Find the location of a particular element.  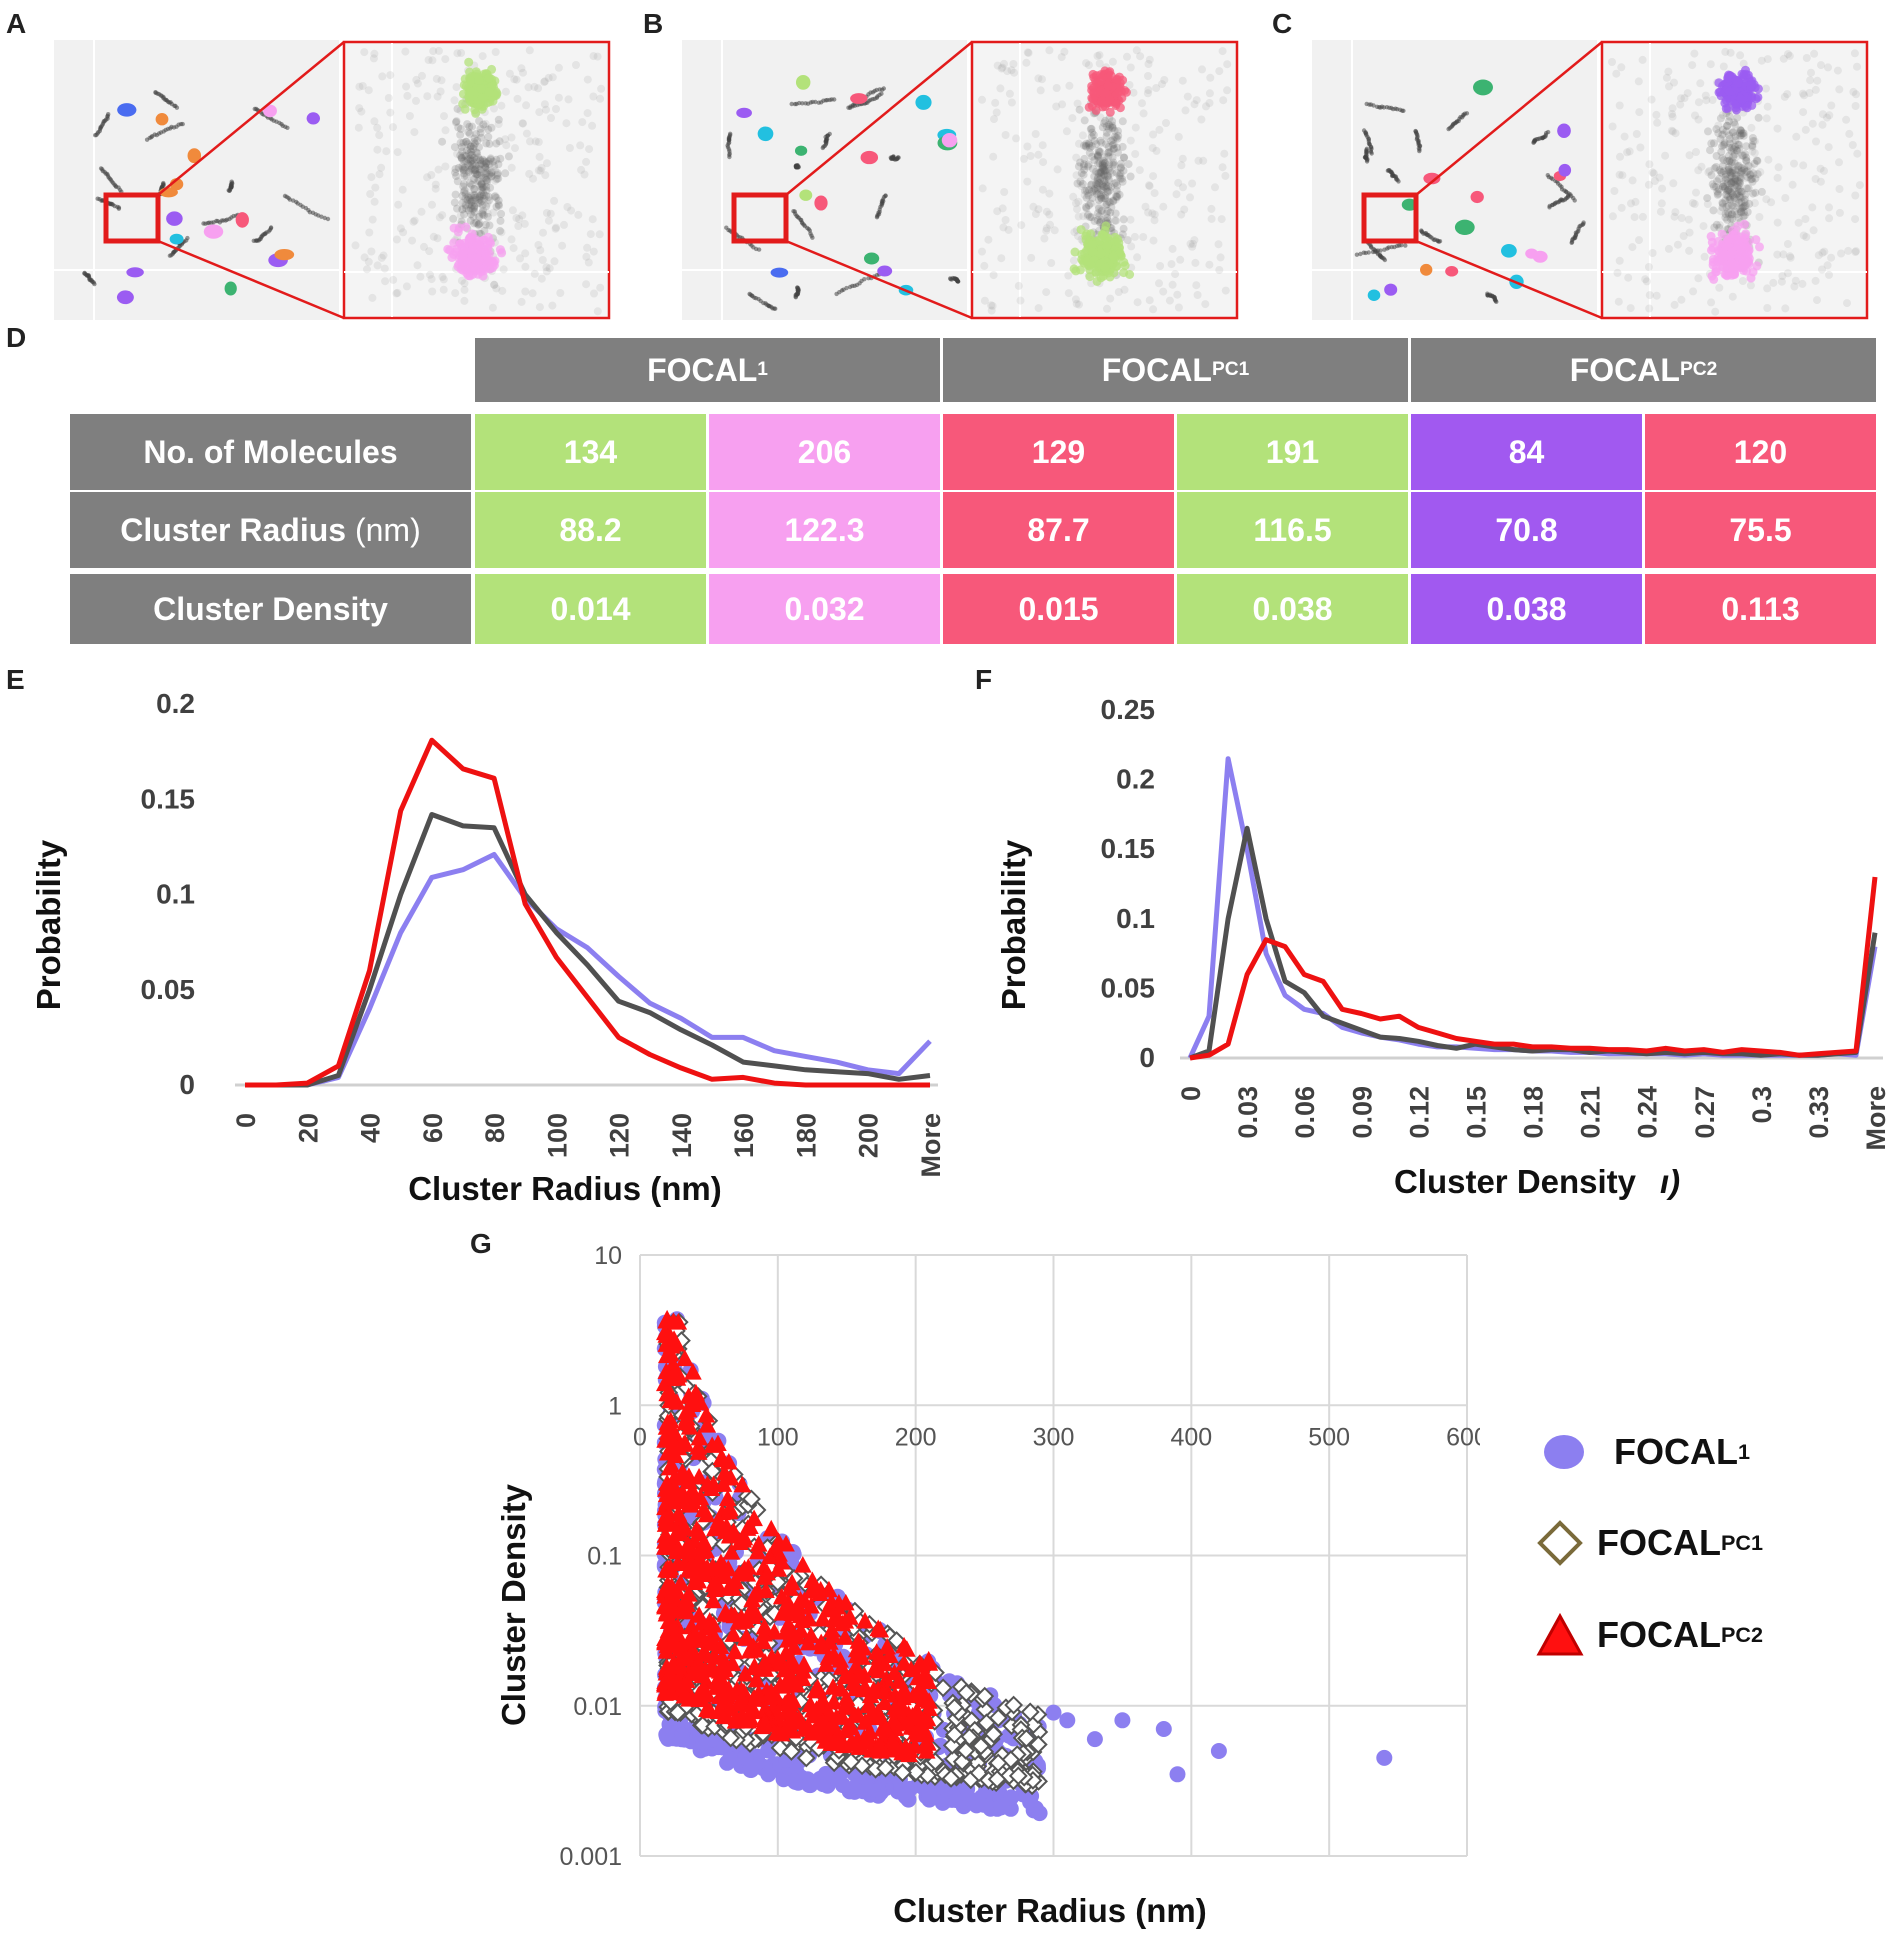

table-cell: 0.038 is located at coordinates (1292, 609).